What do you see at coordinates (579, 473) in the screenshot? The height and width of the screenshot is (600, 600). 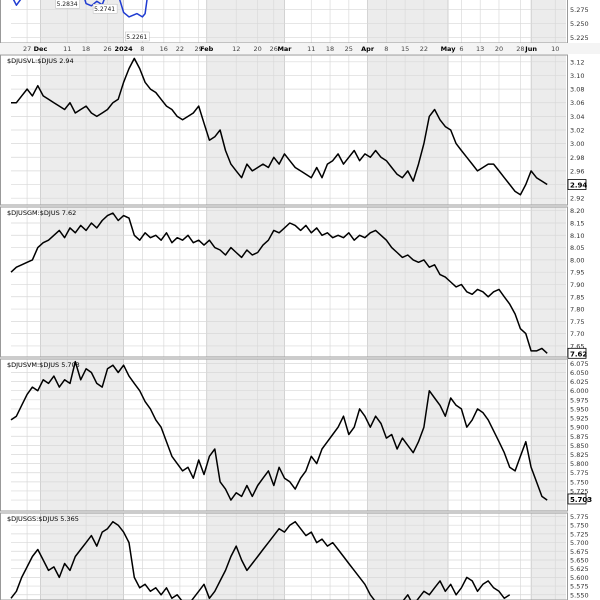 I see `y-tick-label-12: 5.775` at bounding box center [579, 473].